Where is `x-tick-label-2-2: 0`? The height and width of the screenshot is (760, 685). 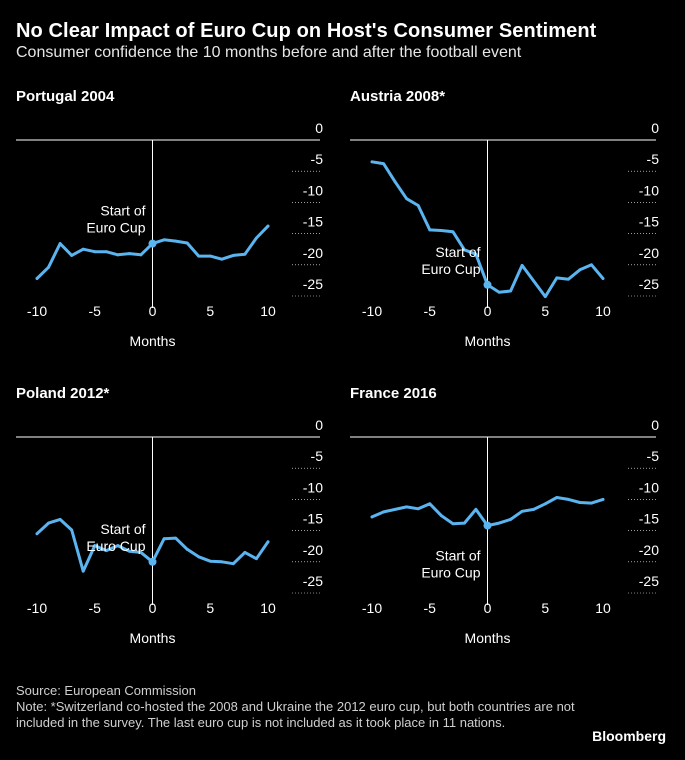 x-tick-label-2-2: 0 is located at coordinates (488, 311).